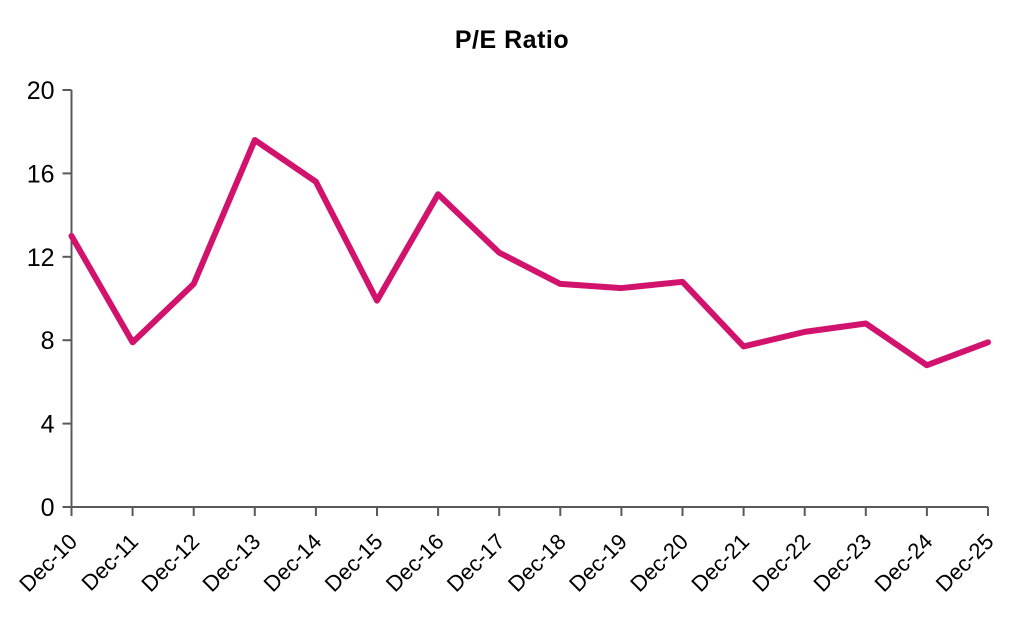  What do you see at coordinates (48, 425) in the screenshot?
I see `y-axis-tick-label: 4` at bounding box center [48, 425].